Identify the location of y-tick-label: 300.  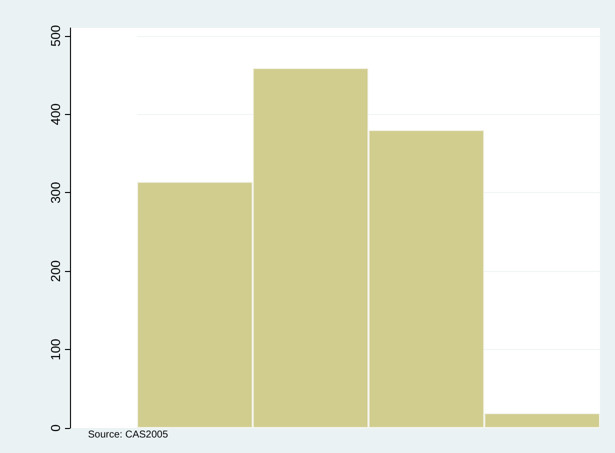
(55, 193).